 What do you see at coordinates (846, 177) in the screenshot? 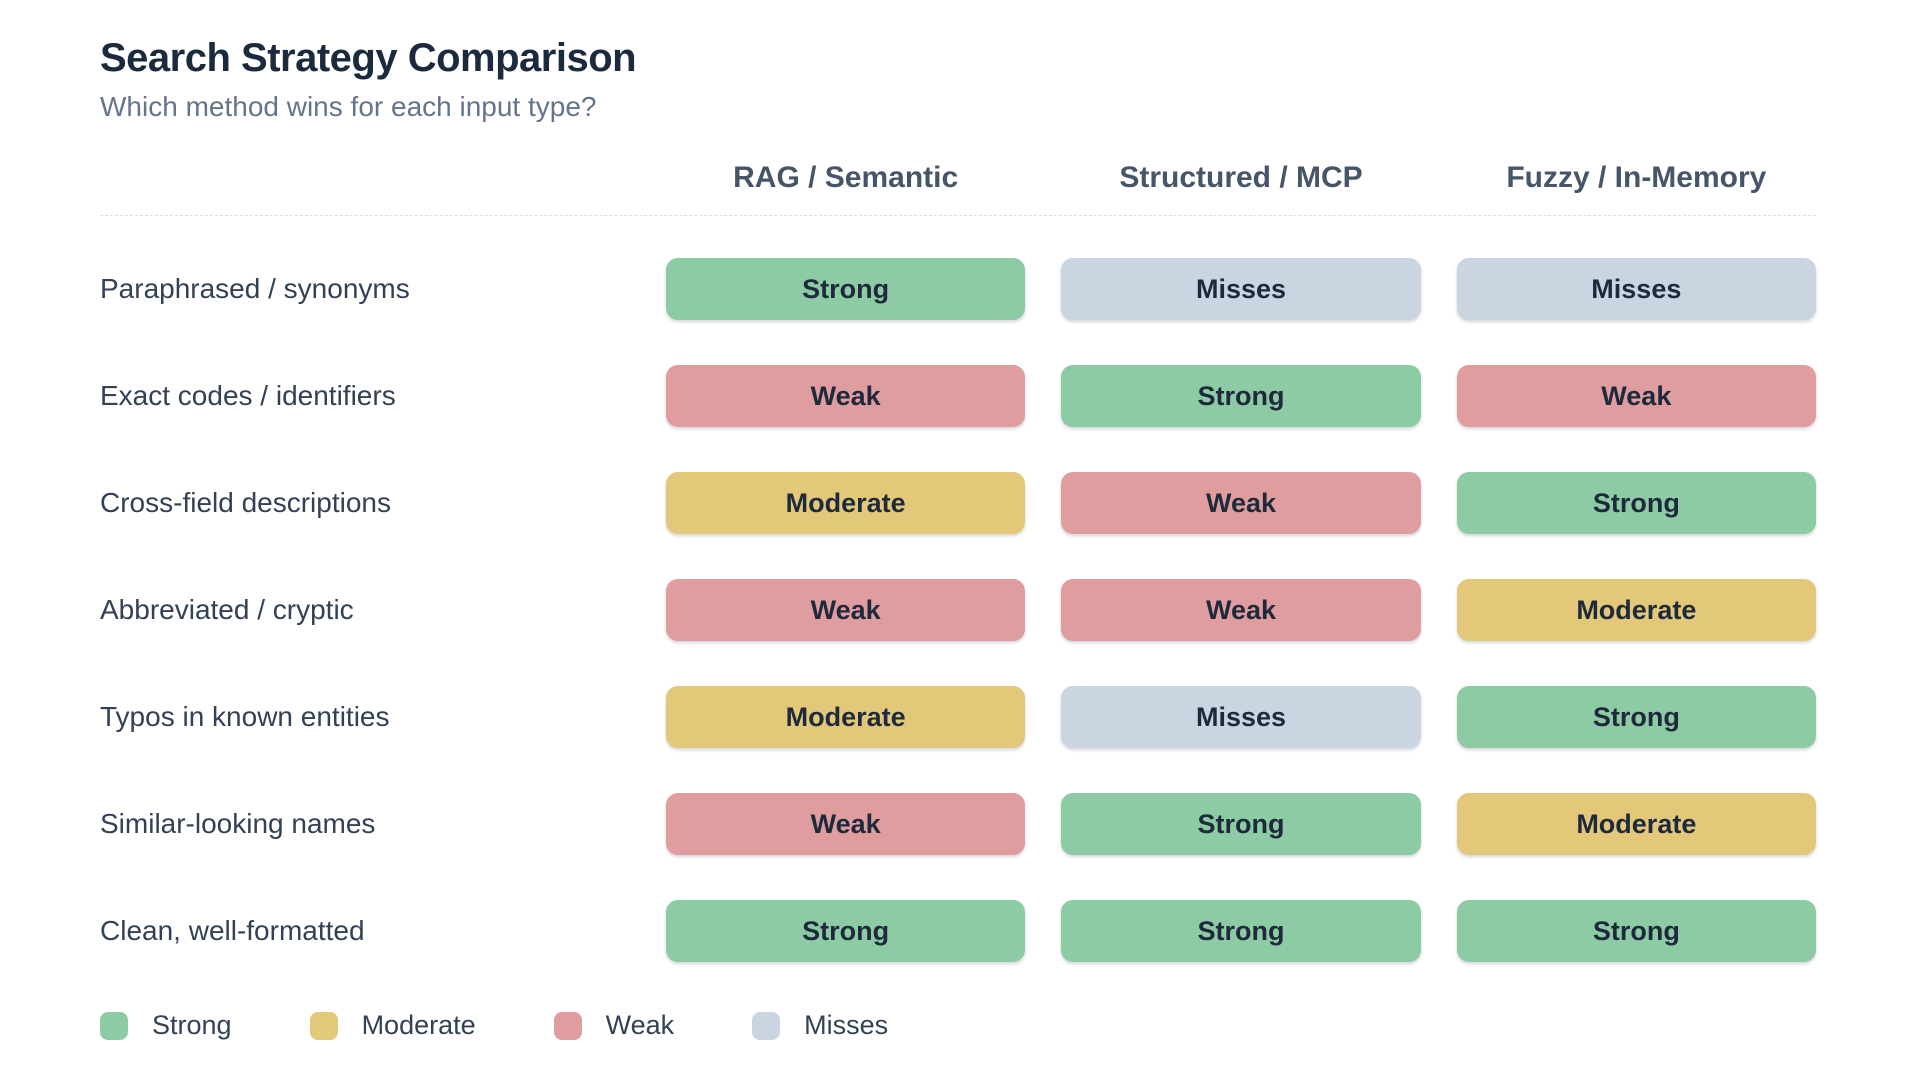
I see `column-header-rag-semantic: RAG / Semantic` at bounding box center [846, 177].